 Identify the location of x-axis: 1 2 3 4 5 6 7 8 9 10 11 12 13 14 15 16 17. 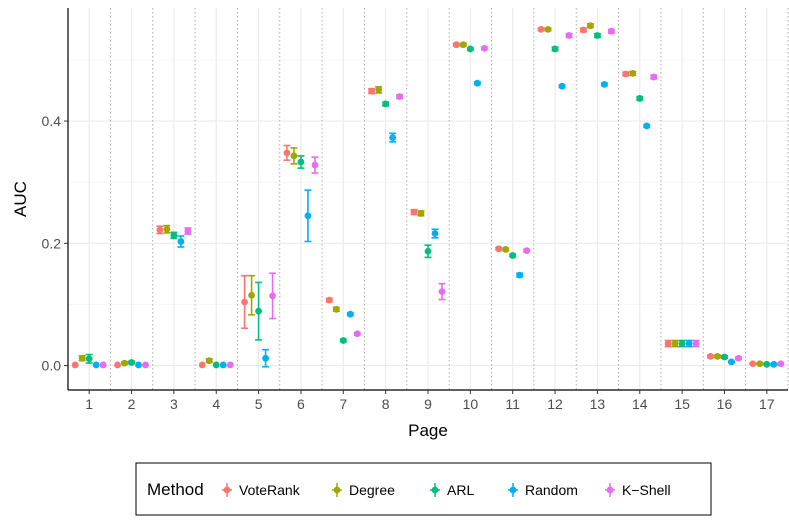
(430, 401).